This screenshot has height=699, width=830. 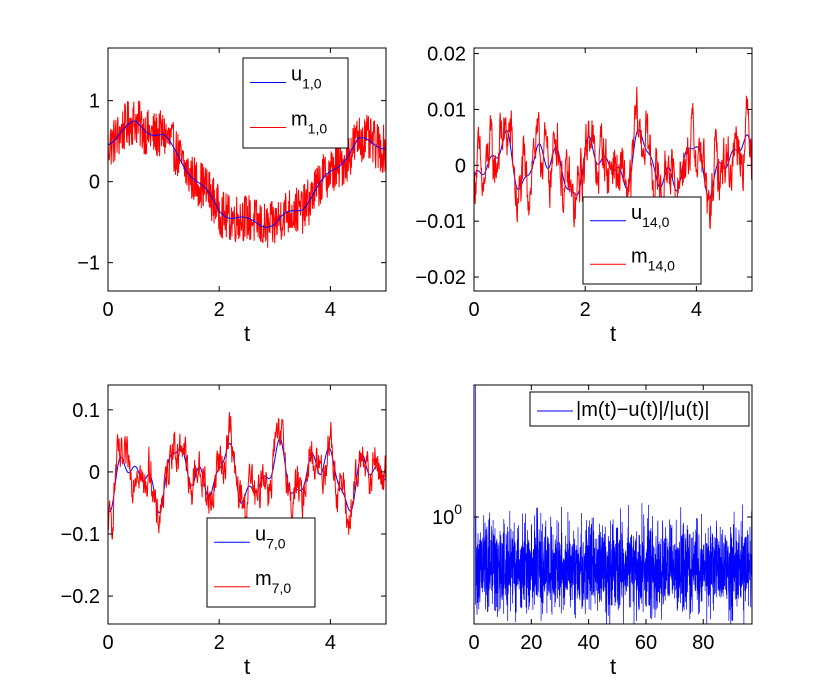 What do you see at coordinates (446, 110) in the screenshot?
I see `y-tick-label: 0.01` at bounding box center [446, 110].